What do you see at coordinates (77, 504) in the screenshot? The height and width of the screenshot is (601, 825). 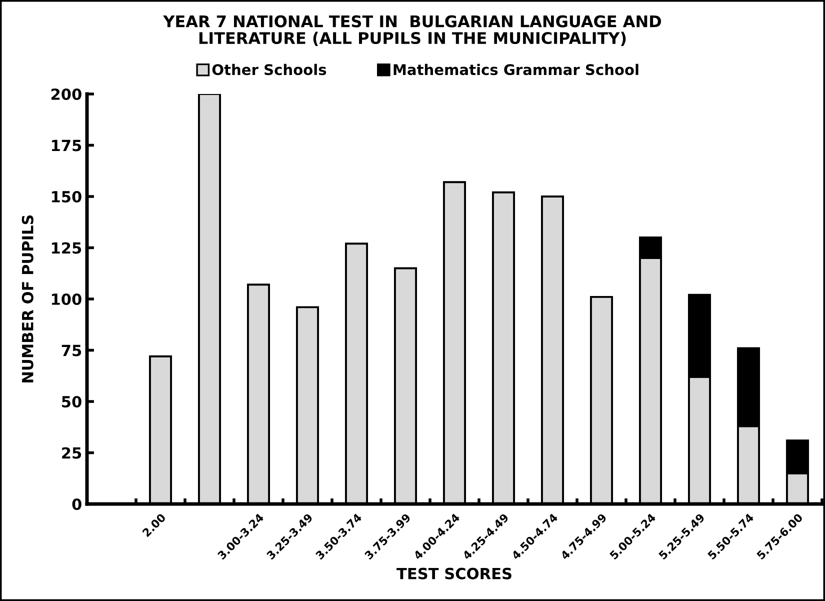 I see `y-tick-label: 0` at bounding box center [77, 504].